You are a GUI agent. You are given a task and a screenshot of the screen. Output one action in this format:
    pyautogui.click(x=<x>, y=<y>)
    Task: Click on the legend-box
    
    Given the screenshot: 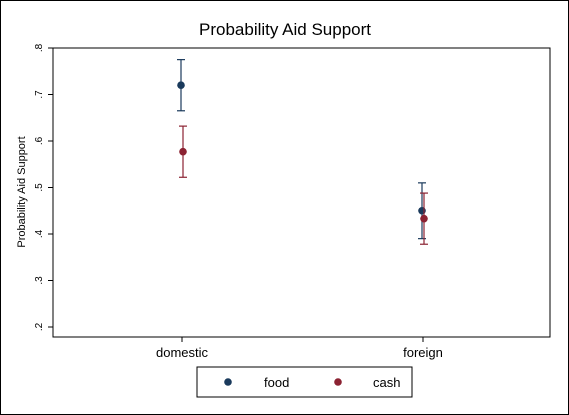 What is the action you would take?
    pyautogui.click(x=304, y=382)
    